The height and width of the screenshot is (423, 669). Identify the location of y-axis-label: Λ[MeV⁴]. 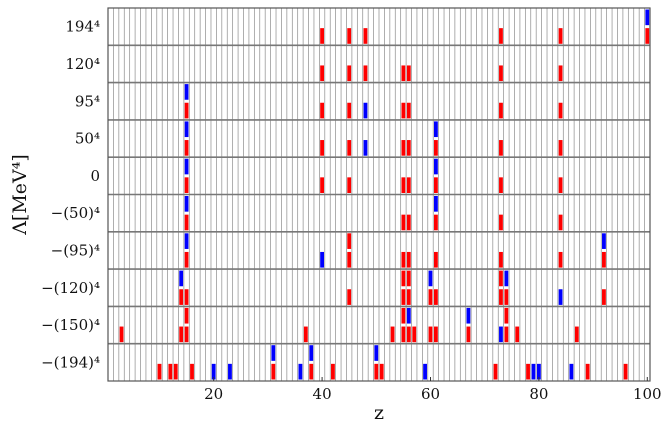
(20, 195).